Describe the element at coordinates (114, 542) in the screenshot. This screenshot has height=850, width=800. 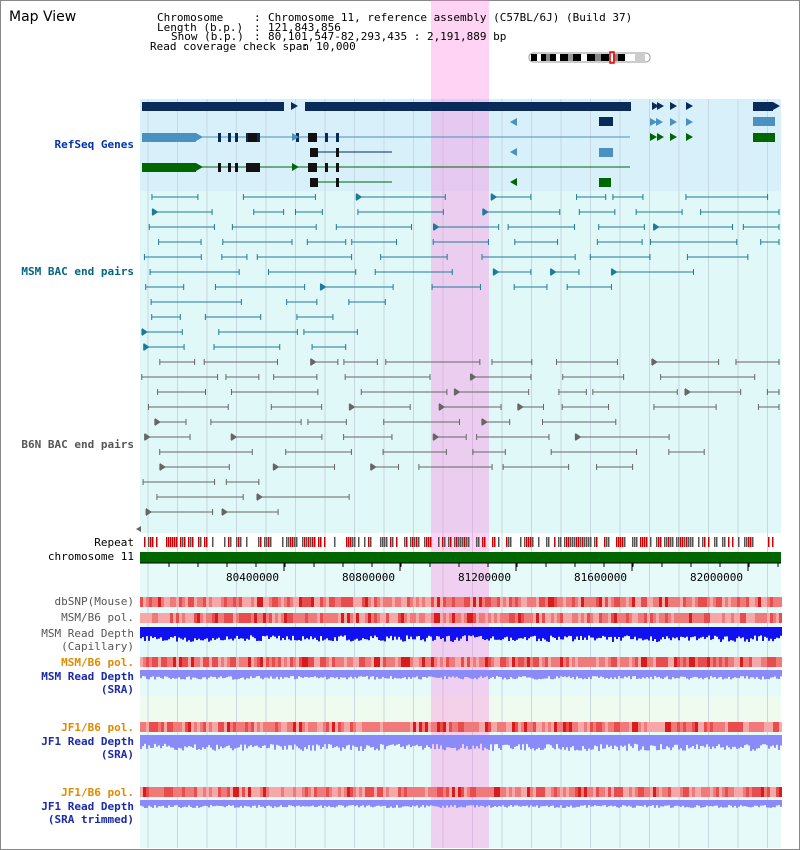
I see `track-label-repeat: Repeat` at that location.